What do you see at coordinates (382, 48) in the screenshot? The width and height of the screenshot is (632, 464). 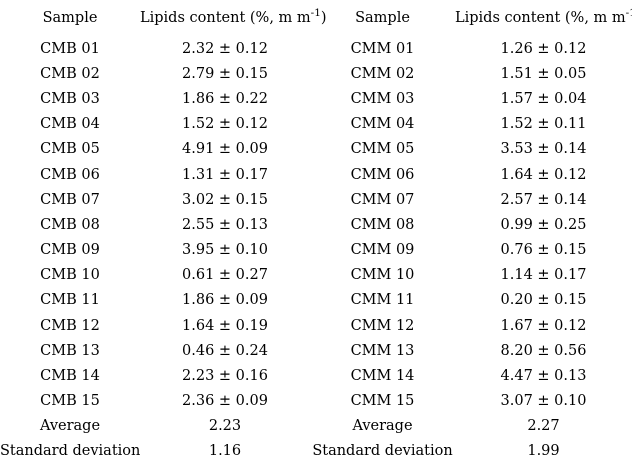 I see `sample-cell: CMM 01` at bounding box center [382, 48].